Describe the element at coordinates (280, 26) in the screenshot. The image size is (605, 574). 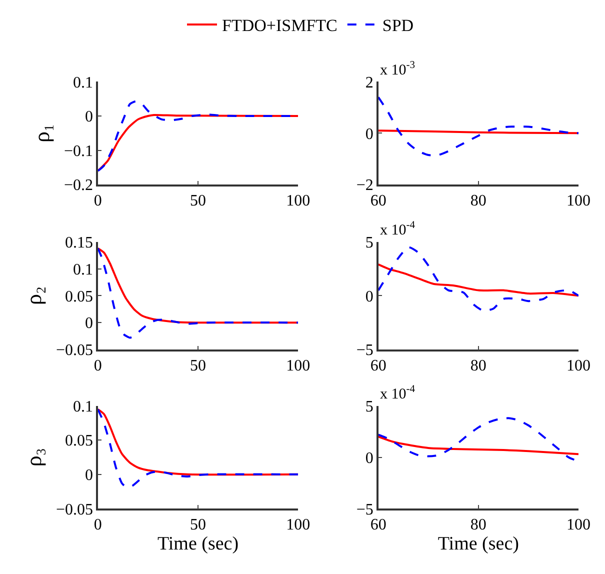
I see `legend-label: FTDO+ISMFTC` at that location.